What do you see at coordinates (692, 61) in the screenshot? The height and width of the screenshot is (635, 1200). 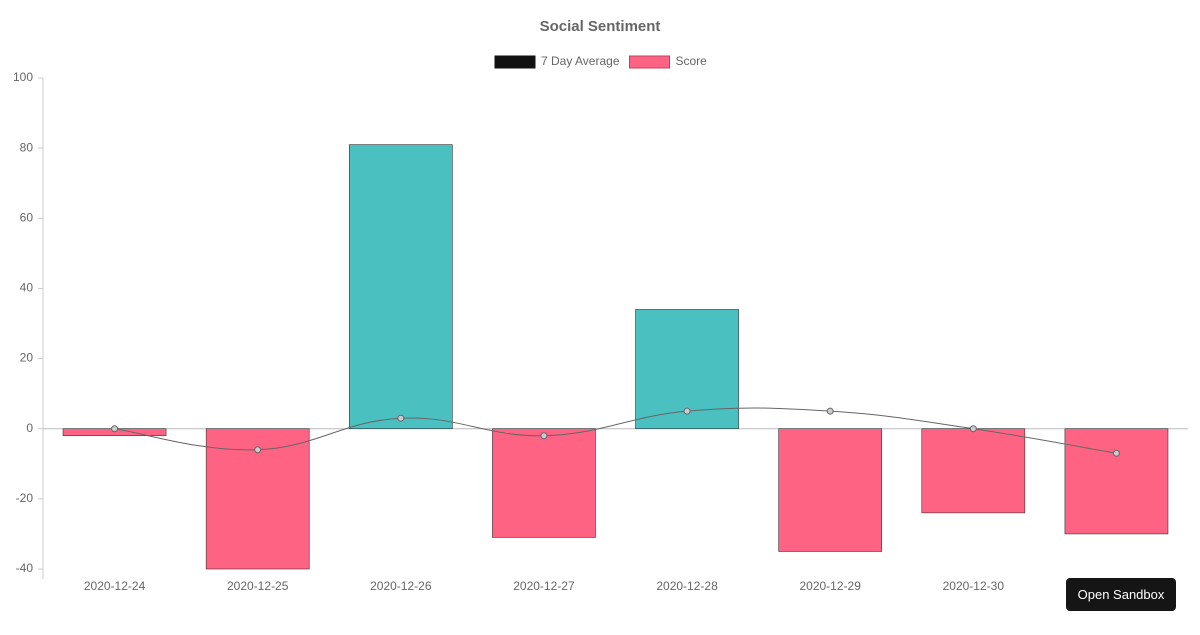 I see `legend-label: Score` at bounding box center [692, 61].